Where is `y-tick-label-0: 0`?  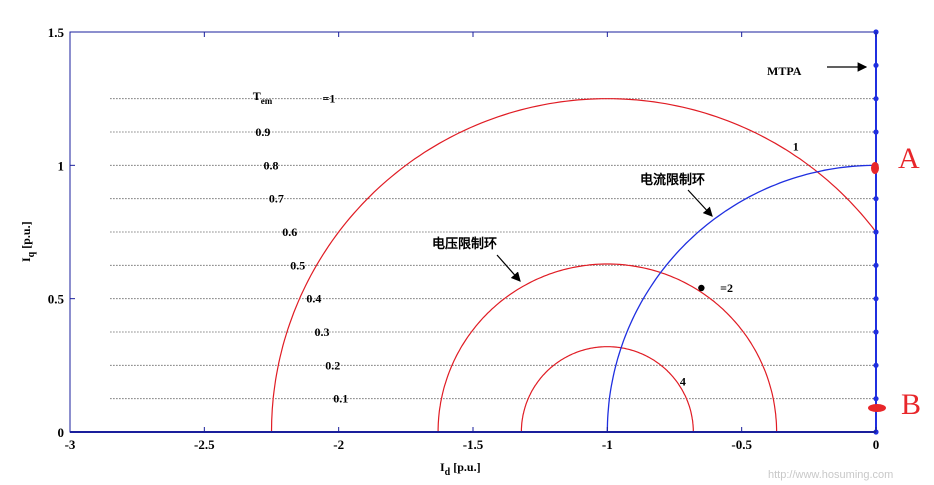 y-tick-label-0: 0 is located at coordinates (61, 432).